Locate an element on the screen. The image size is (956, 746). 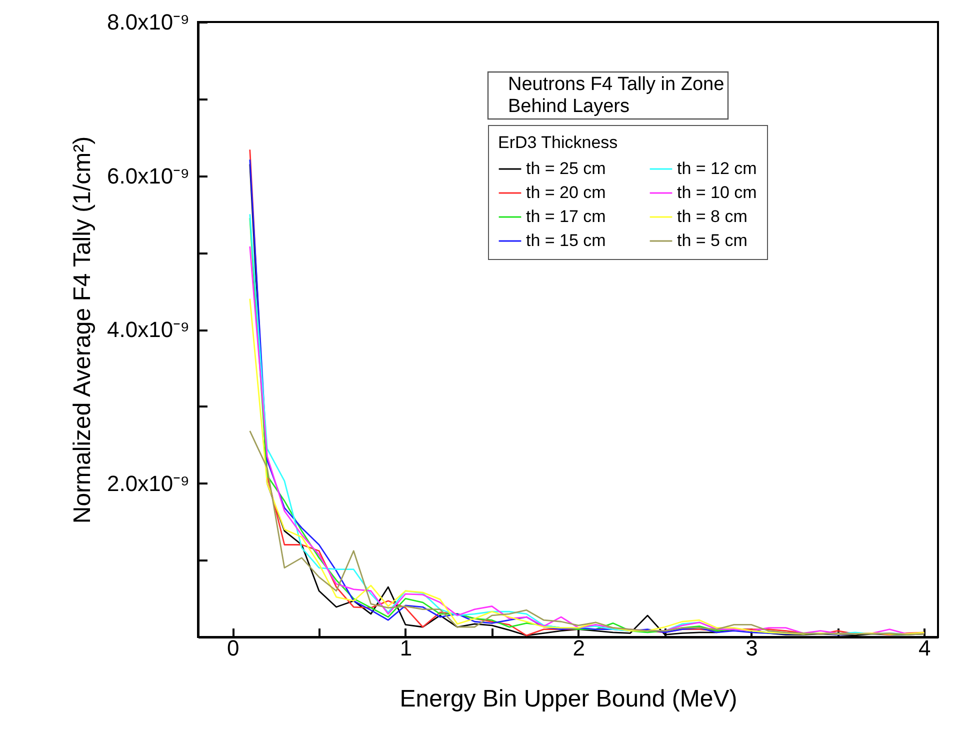
x-tick-label: 0 is located at coordinates (233, 648).